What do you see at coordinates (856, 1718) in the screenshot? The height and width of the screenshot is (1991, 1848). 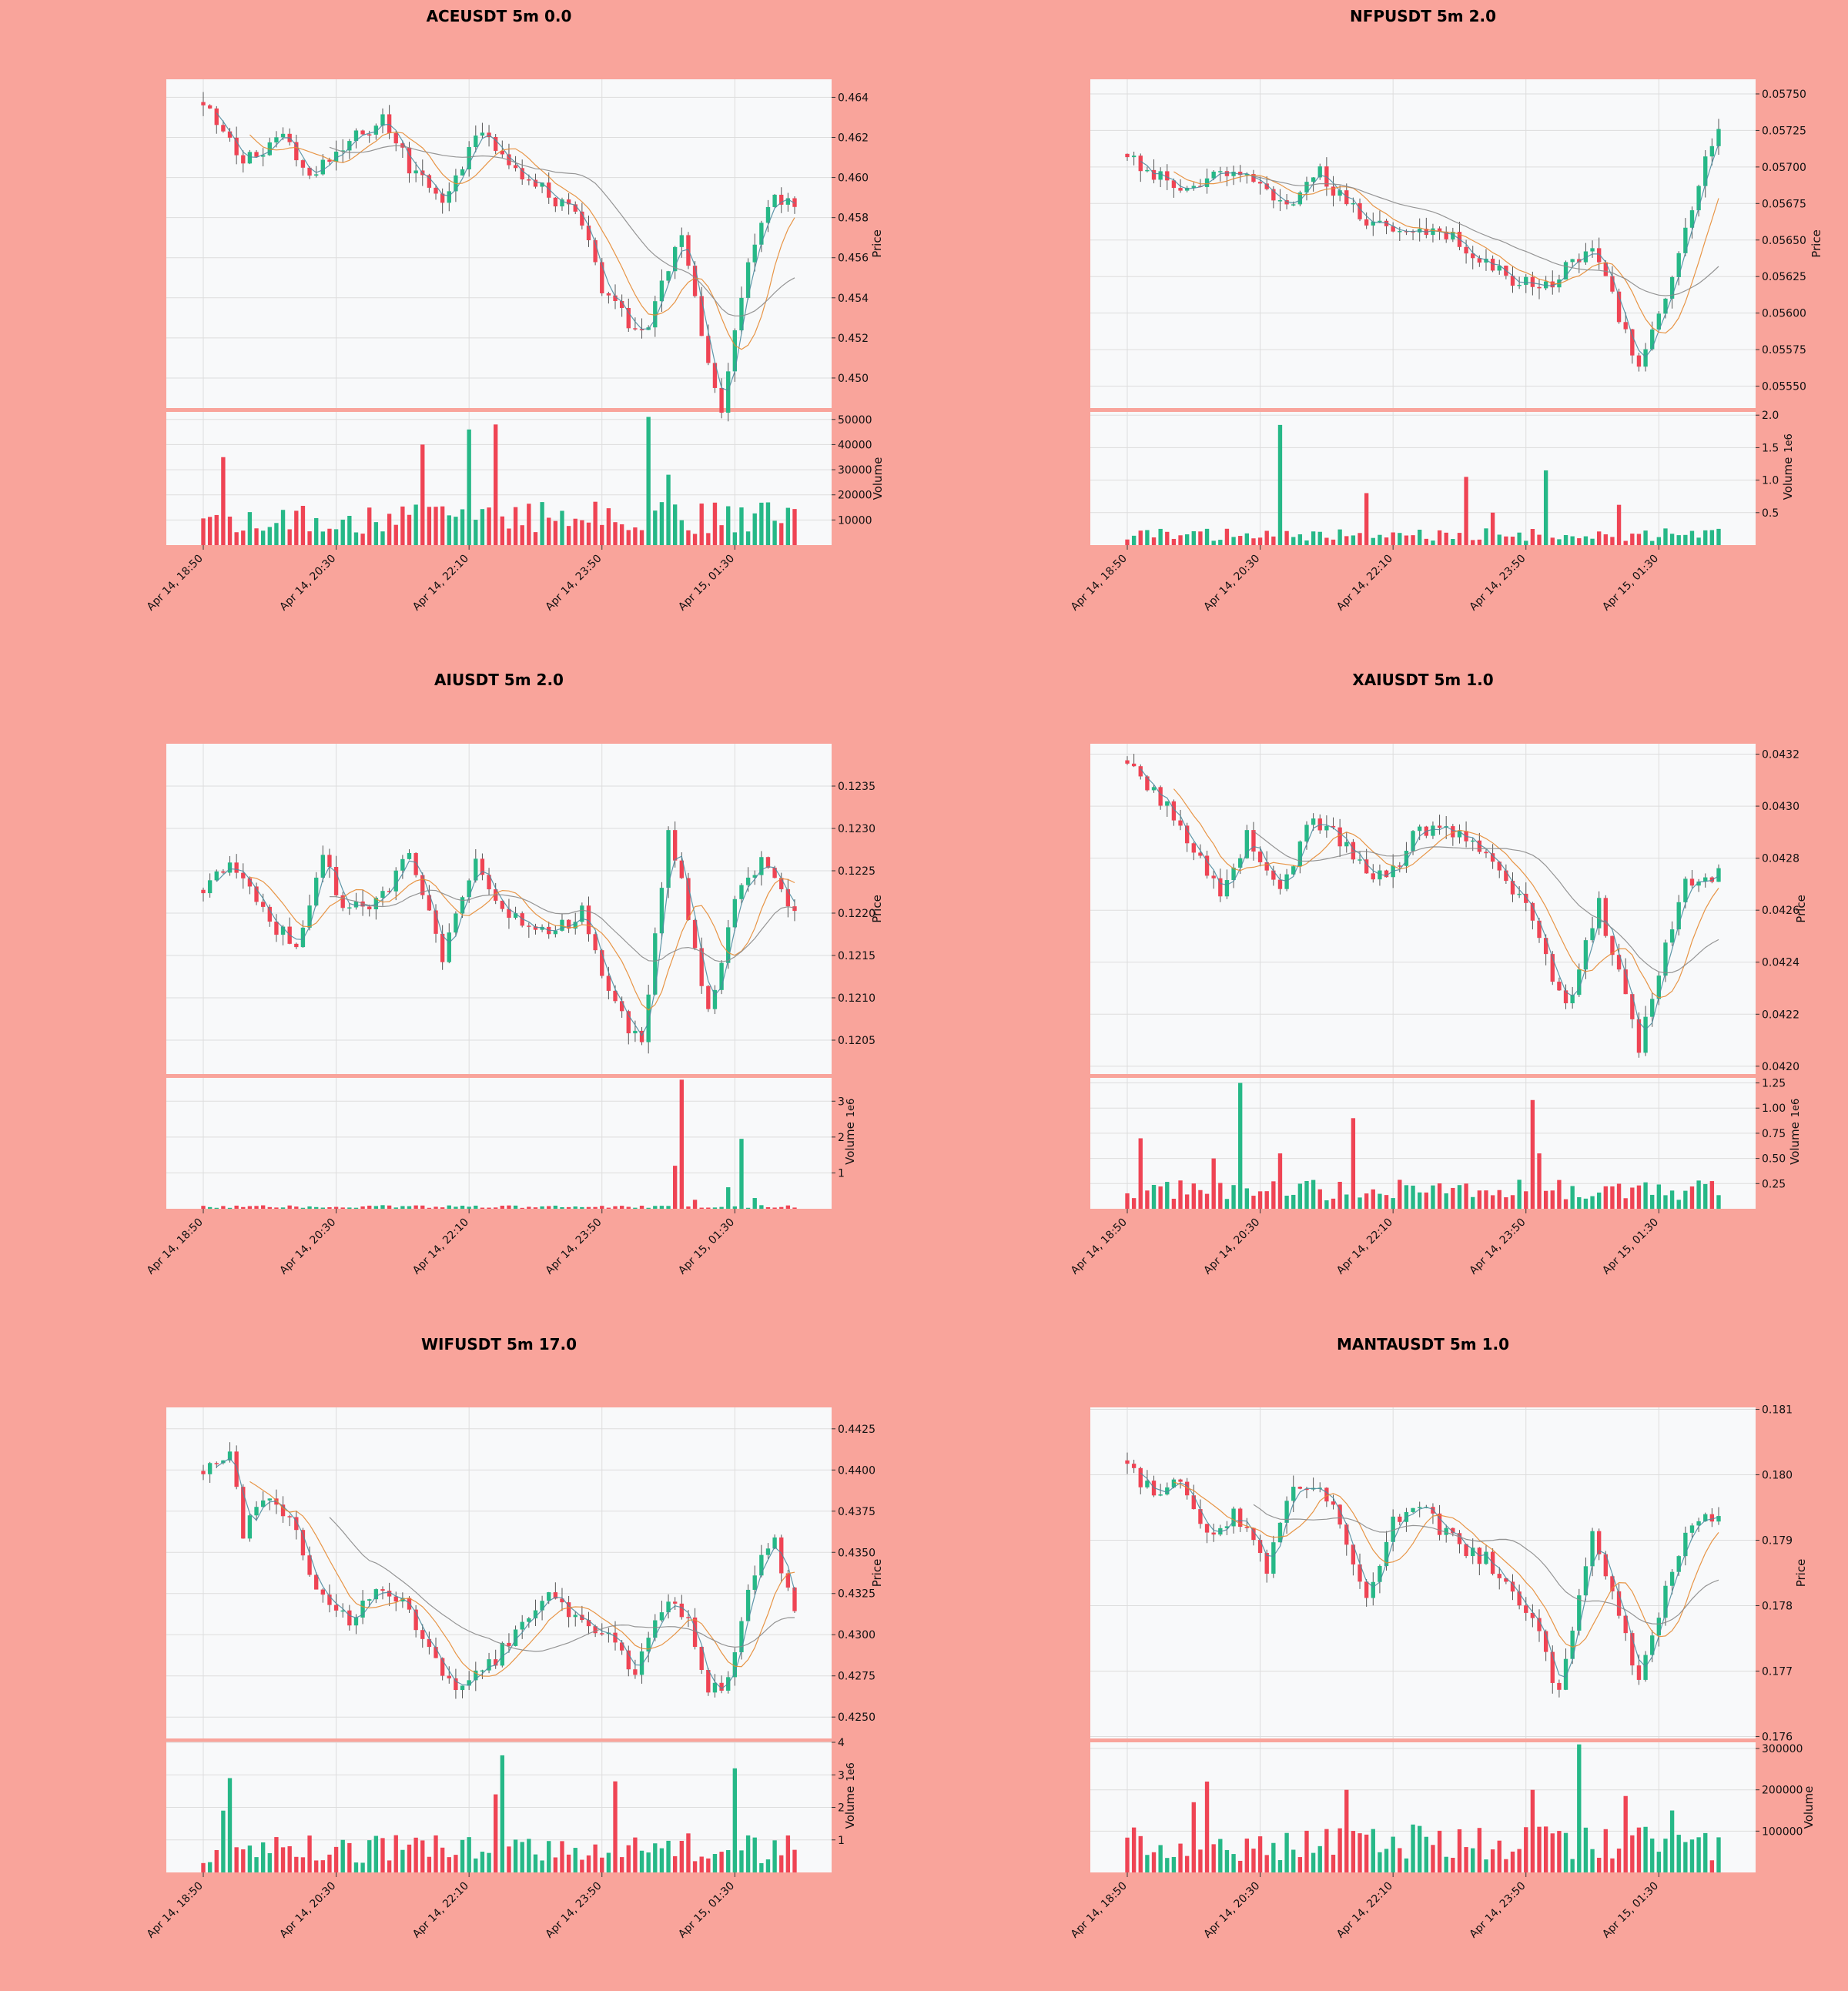 I see `price-tick-label: 0.4250` at bounding box center [856, 1718].